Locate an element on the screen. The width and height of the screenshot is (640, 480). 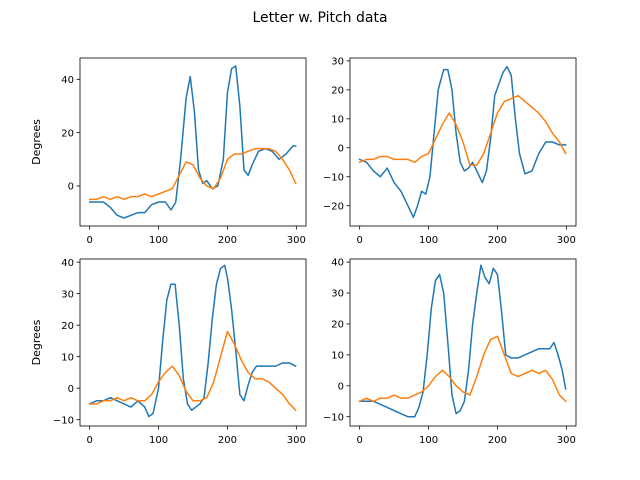
figure-title: Letter w. Pitch data is located at coordinates (319, 18).